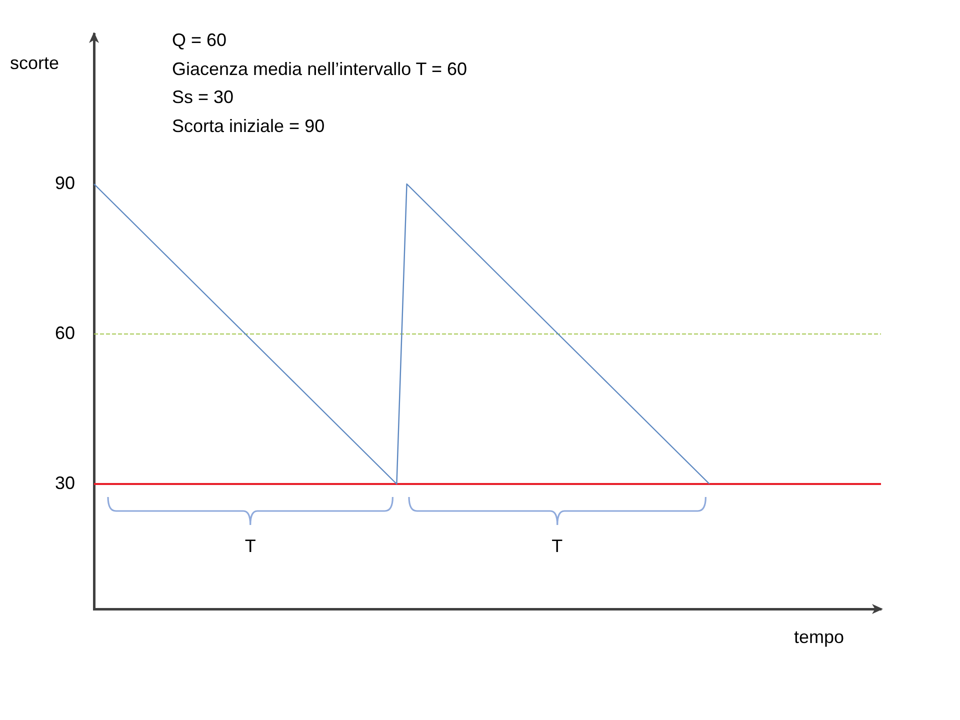 The image size is (960, 720). What do you see at coordinates (203, 97) in the screenshot?
I see `annotation: Ss = 30` at bounding box center [203, 97].